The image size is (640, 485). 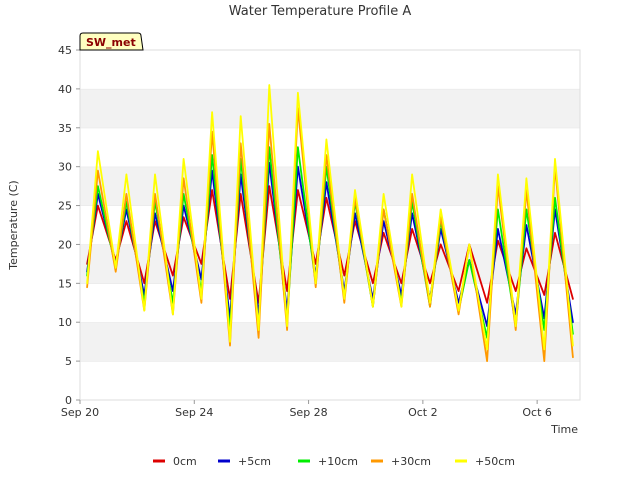 What do you see at coordinates (68, 361) in the screenshot?
I see `y-tick-label: 5` at bounding box center [68, 361].